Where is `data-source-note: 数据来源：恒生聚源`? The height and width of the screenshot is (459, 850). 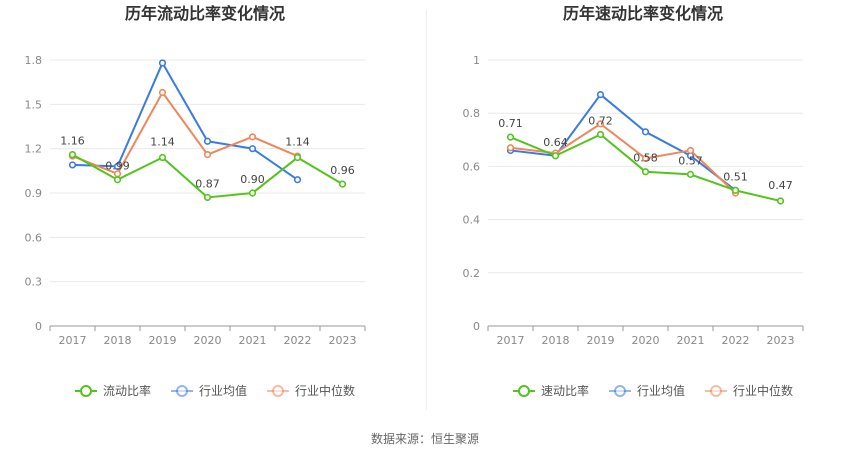 data-source-note: 数据来源：恒生聚源 is located at coordinates (424, 439).